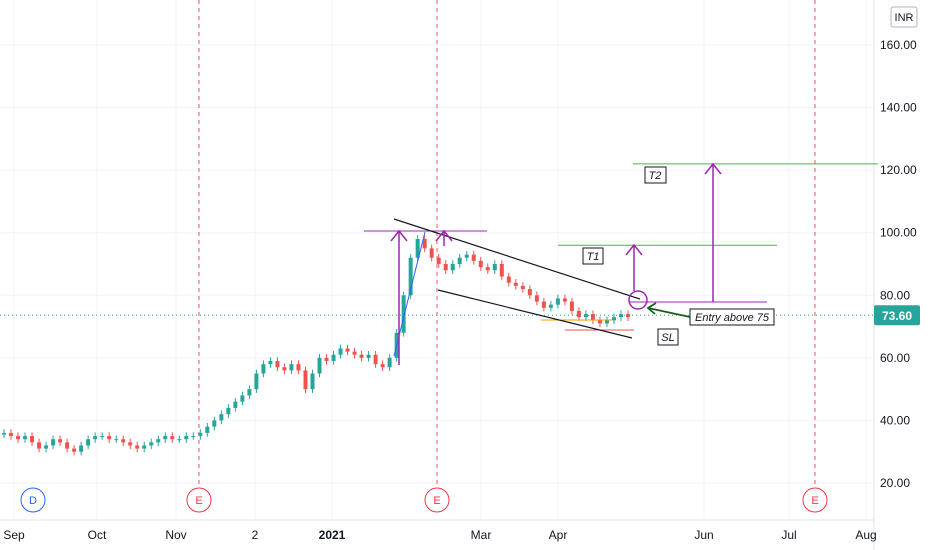  Describe the element at coordinates (898, 108) in the screenshot. I see `y-tick-label: 140.00` at that location.